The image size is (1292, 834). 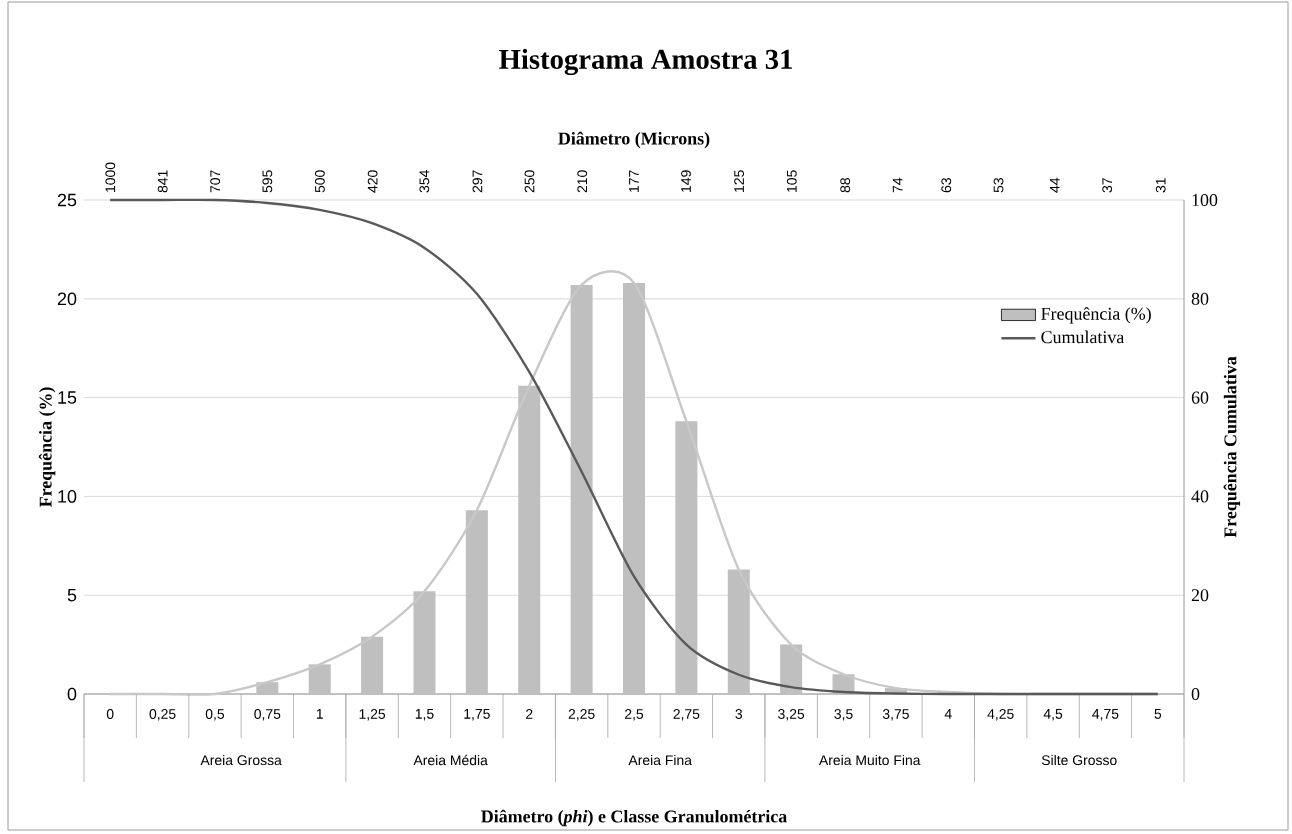 I want to click on x-axis-title: Diâmetro (phi) e Classe Granulométrica, so click(x=634, y=818).